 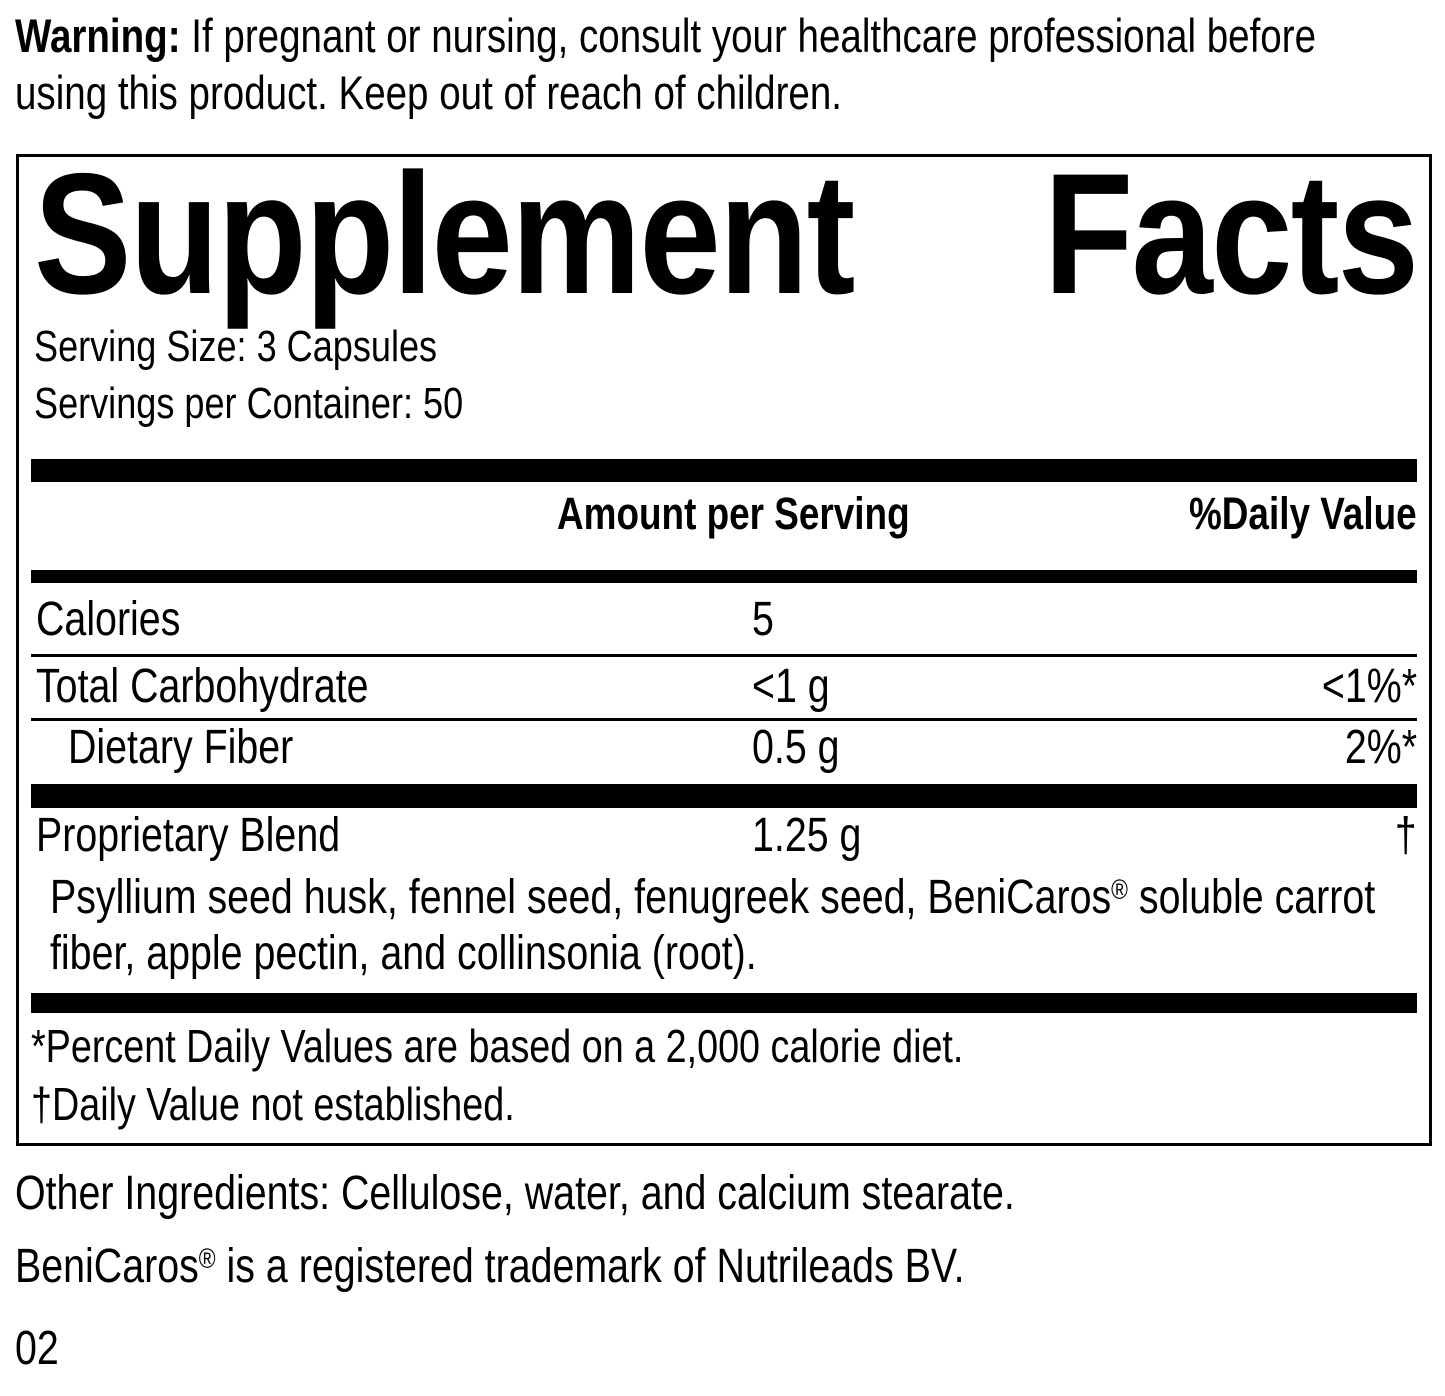 I want to click on footnote-dv-not-established: †Daily Value not established., so click(x=273, y=1104).